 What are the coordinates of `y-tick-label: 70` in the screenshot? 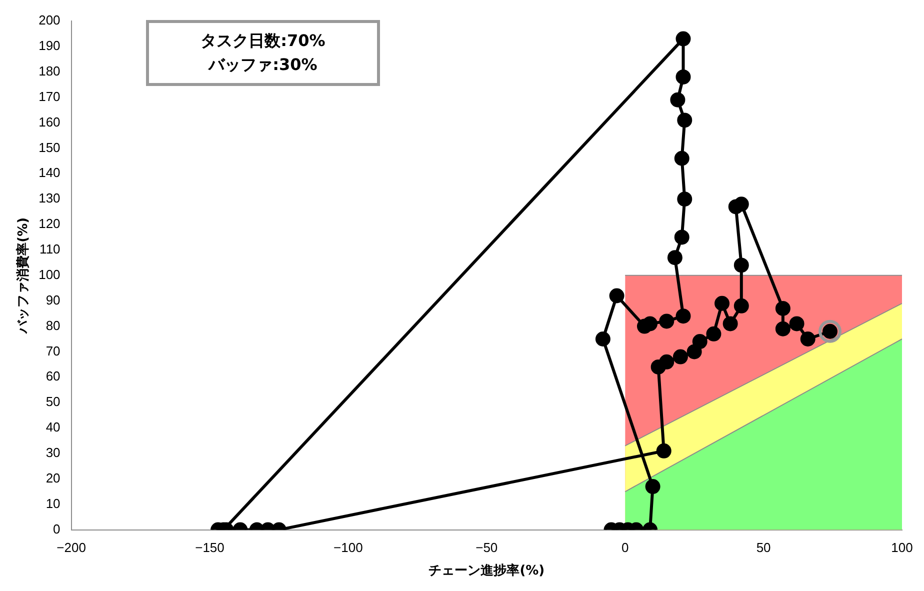 It's located at (53, 350).